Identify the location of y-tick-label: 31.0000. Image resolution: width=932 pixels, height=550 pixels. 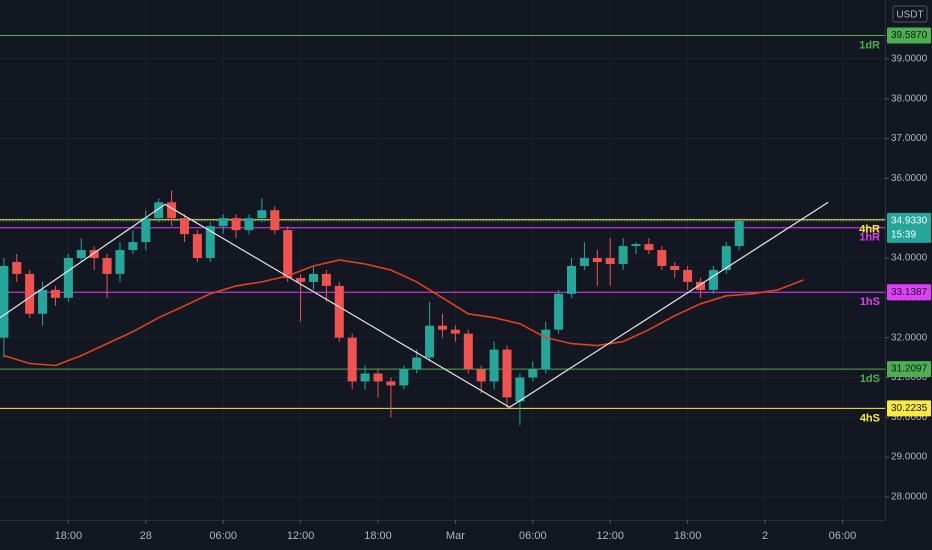
(909, 377).